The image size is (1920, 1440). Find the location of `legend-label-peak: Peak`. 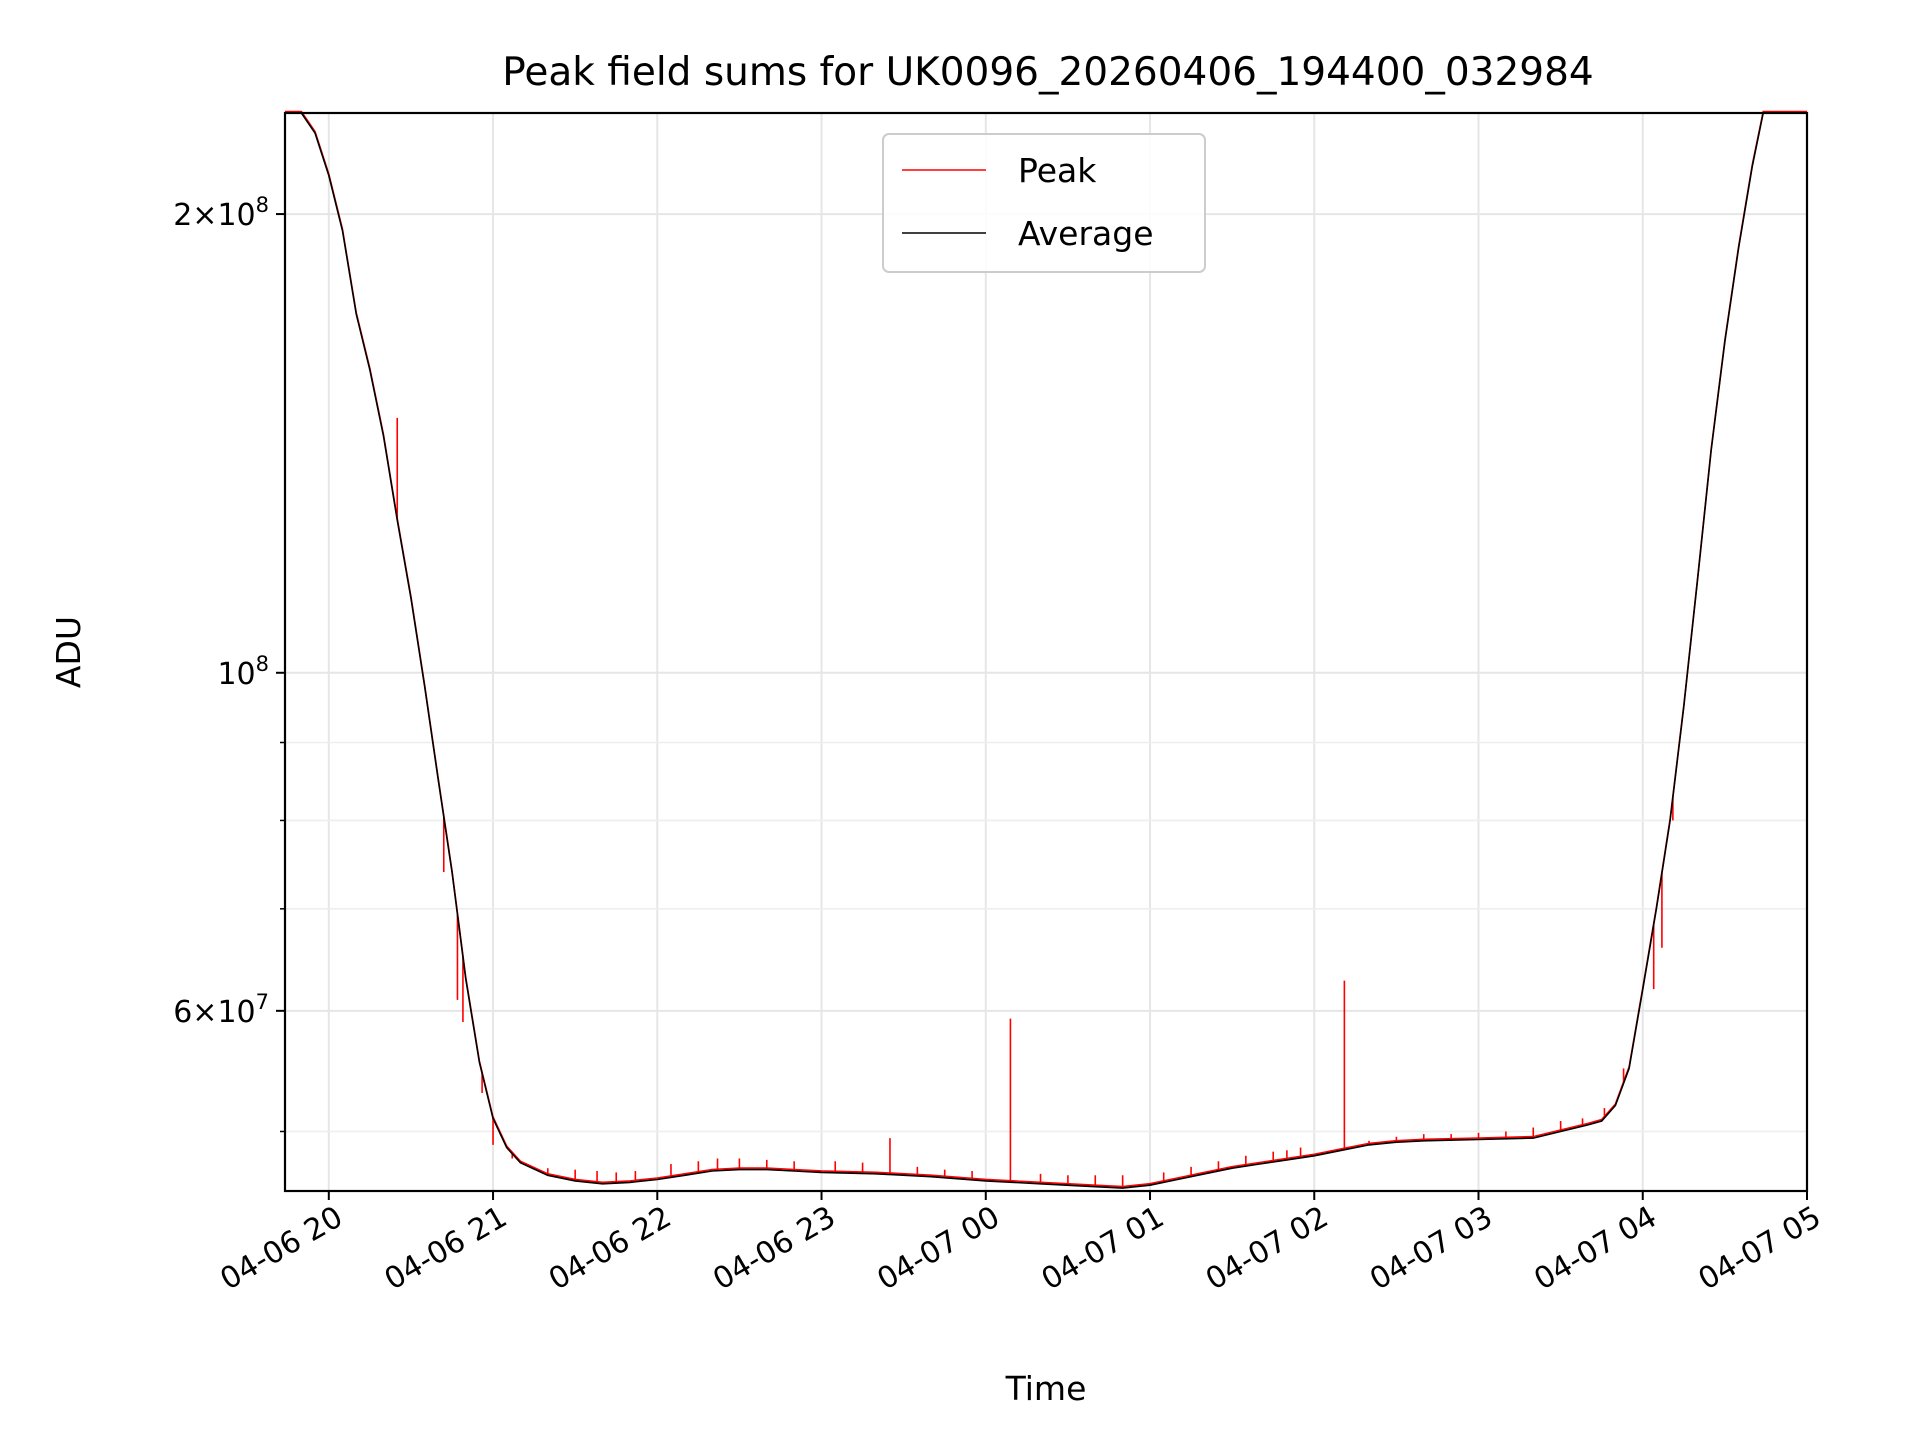

legend-label-peak: Peak is located at coordinates (1057, 170).